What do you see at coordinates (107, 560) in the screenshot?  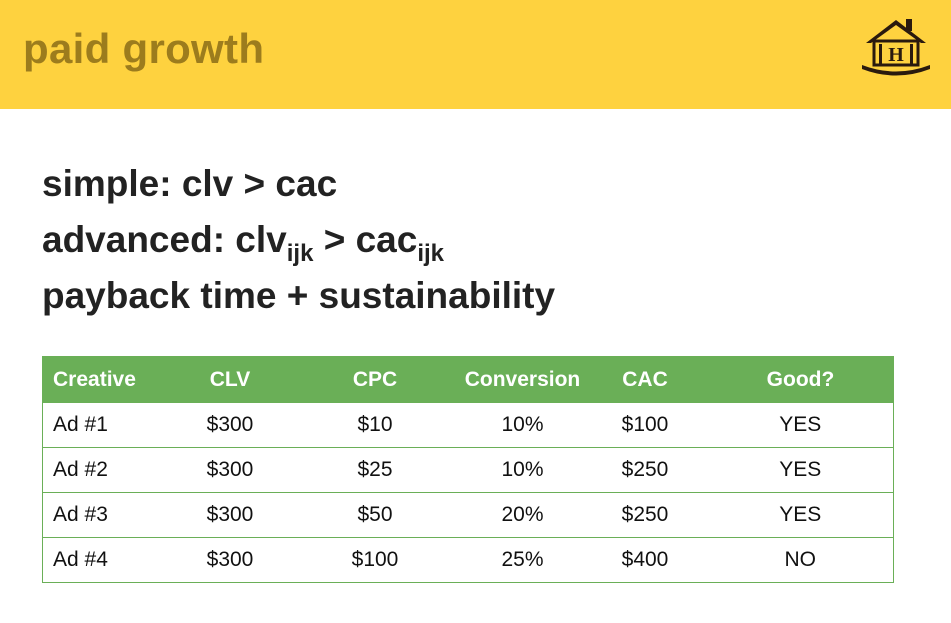 I see `cell-creative: Ad #4` at bounding box center [107, 560].